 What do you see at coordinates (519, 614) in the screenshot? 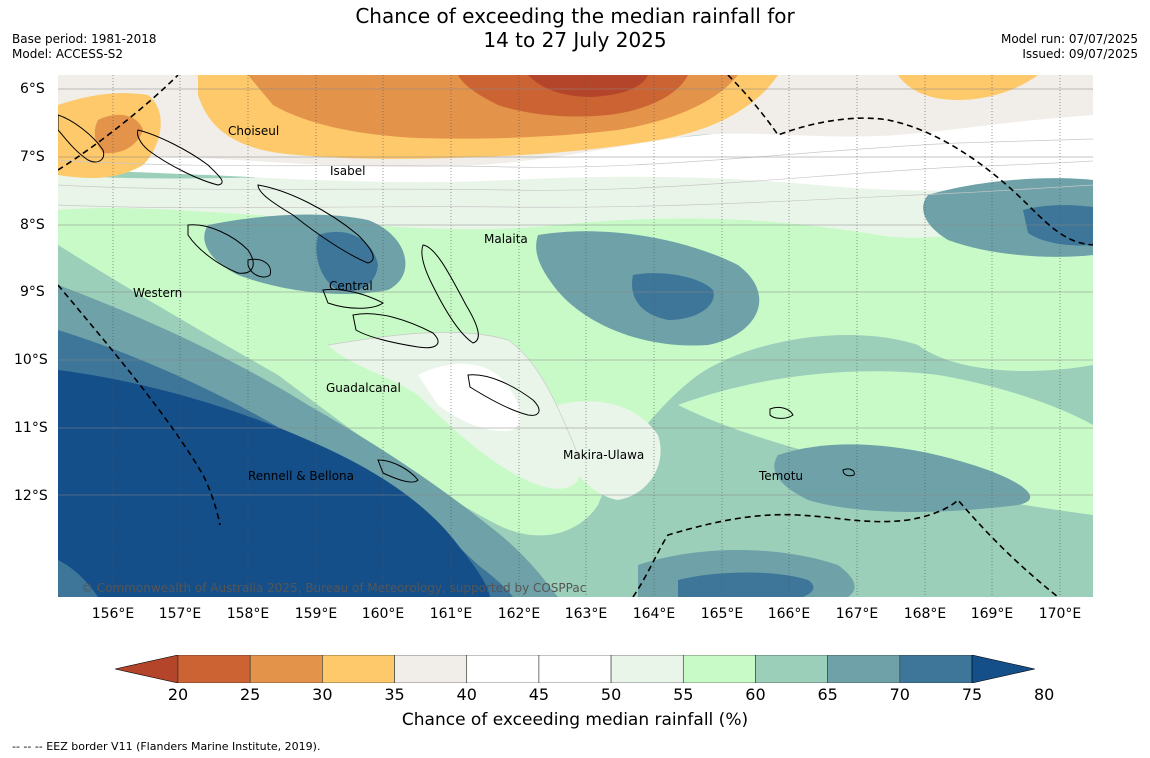
I see `lon-label-162: 162°E` at bounding box center [519, 614].